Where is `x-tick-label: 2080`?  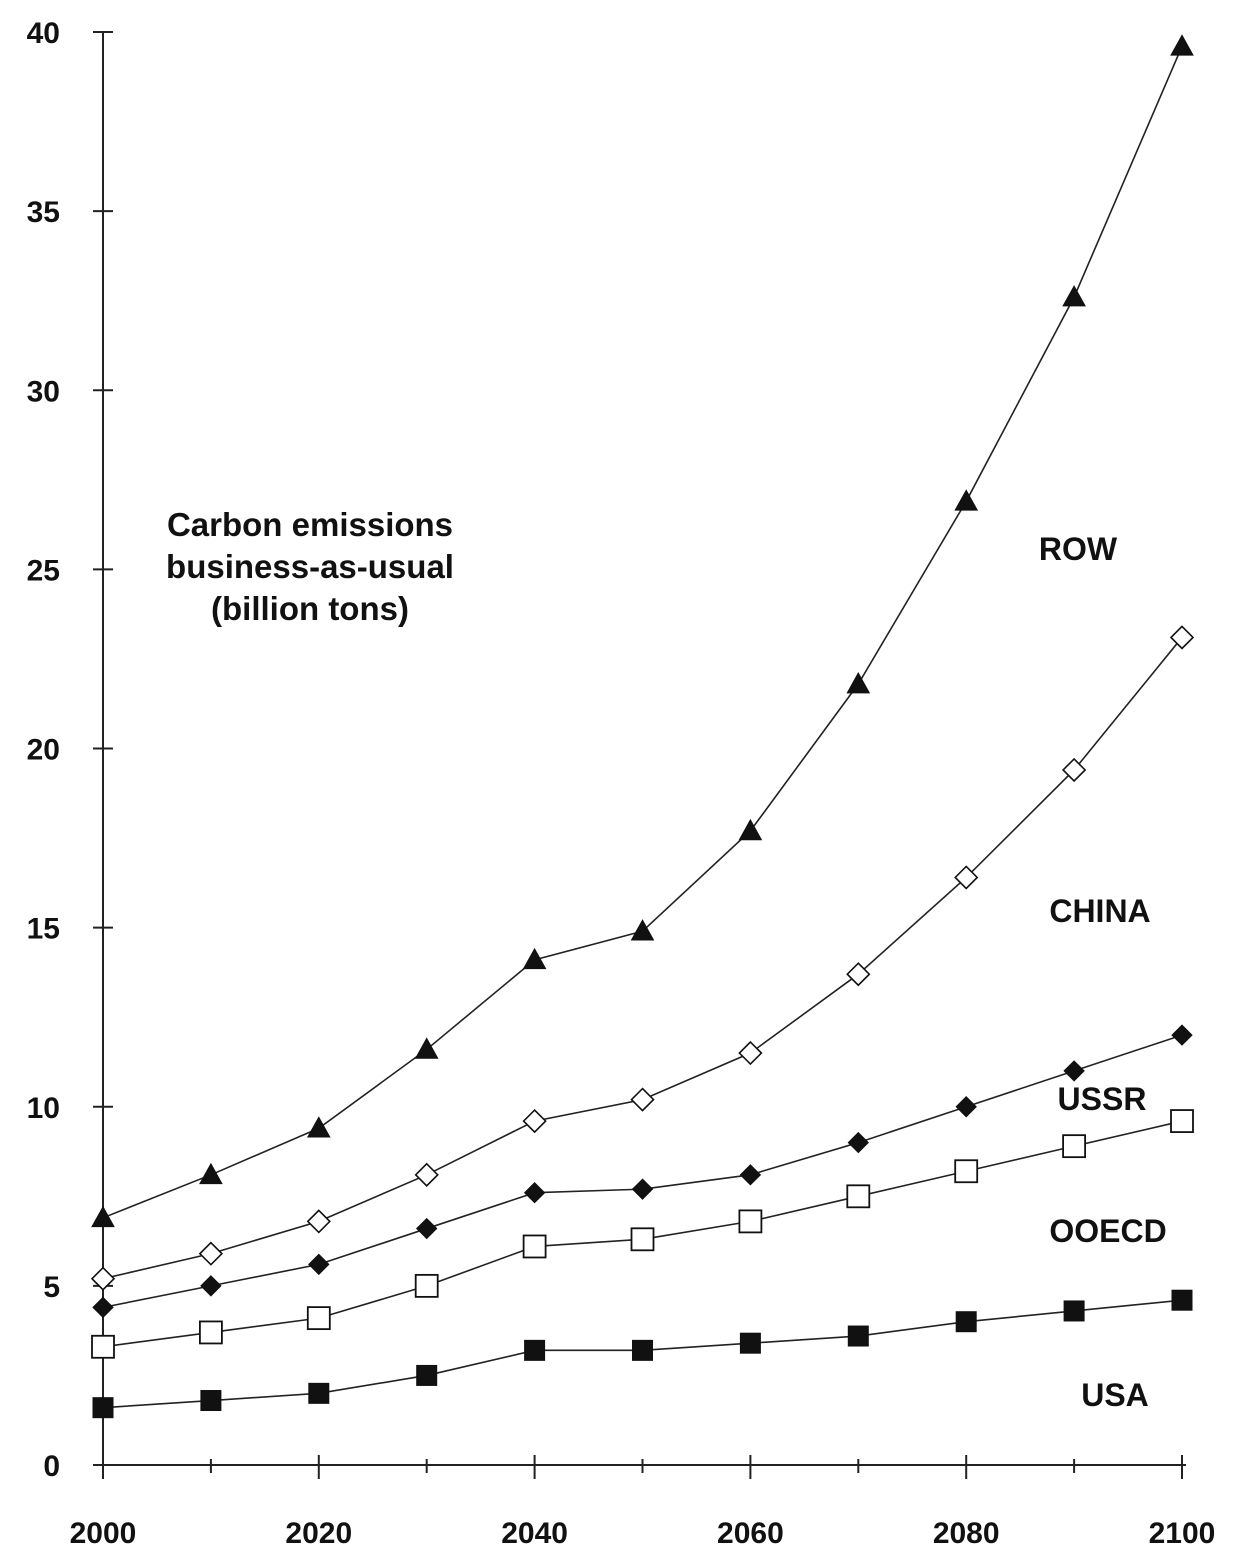 x-tick-label: 2080 is located at coordinates (966, 1533).